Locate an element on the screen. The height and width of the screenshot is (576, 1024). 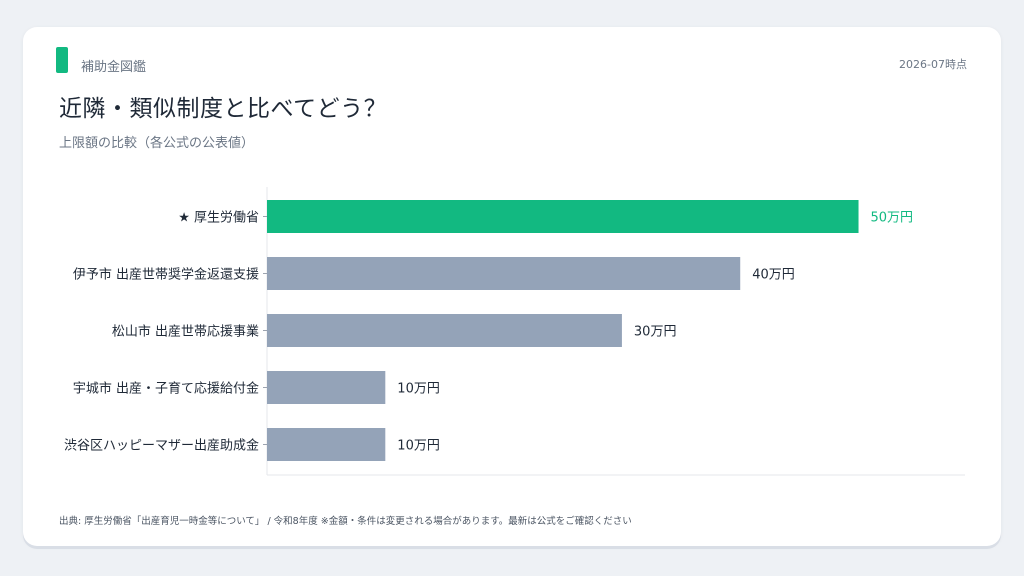
value-label: 30万円 is located at coordinates (655, 332).